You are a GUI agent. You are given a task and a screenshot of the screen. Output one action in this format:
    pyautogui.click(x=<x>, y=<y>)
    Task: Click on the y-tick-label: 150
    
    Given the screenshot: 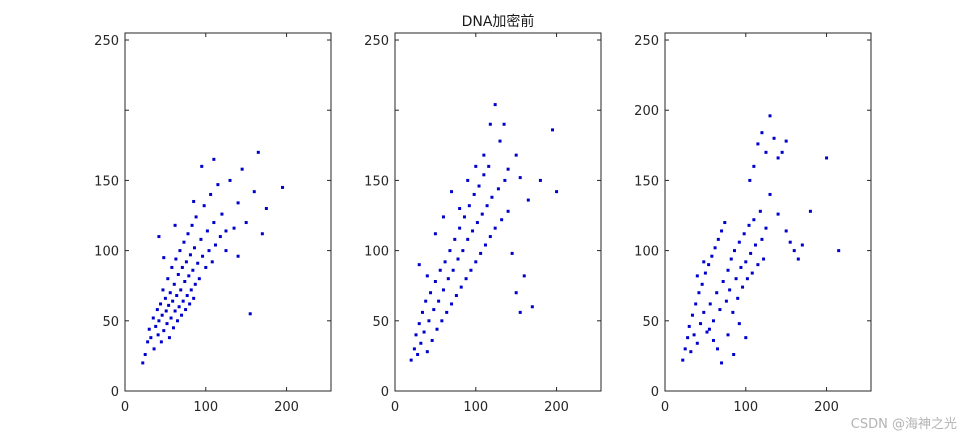 What is the action you would take?
    pyautogui.click(x=376, y=181)
    